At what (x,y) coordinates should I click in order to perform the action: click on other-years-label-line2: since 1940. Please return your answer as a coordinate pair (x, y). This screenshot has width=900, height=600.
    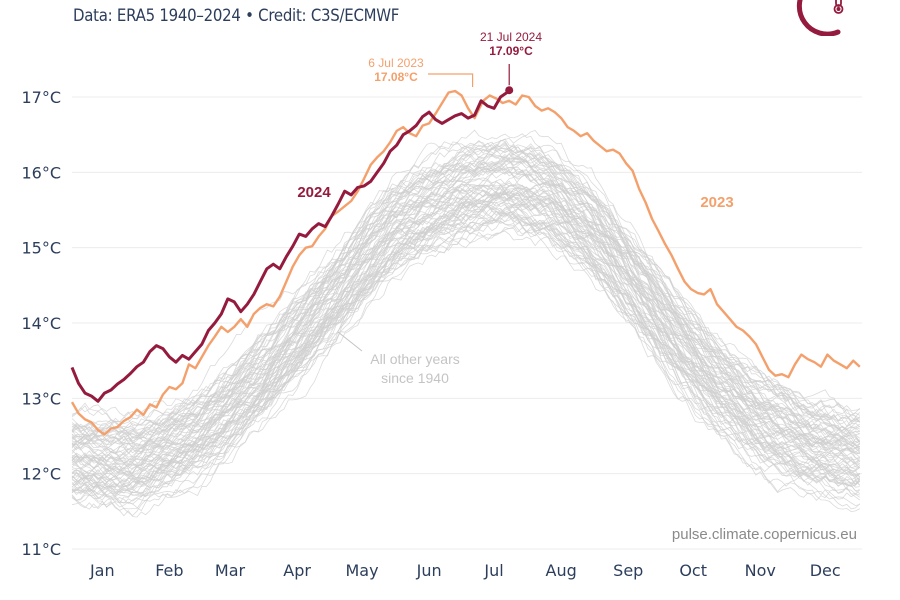
    Looking at the image, I should click on (415, 378).